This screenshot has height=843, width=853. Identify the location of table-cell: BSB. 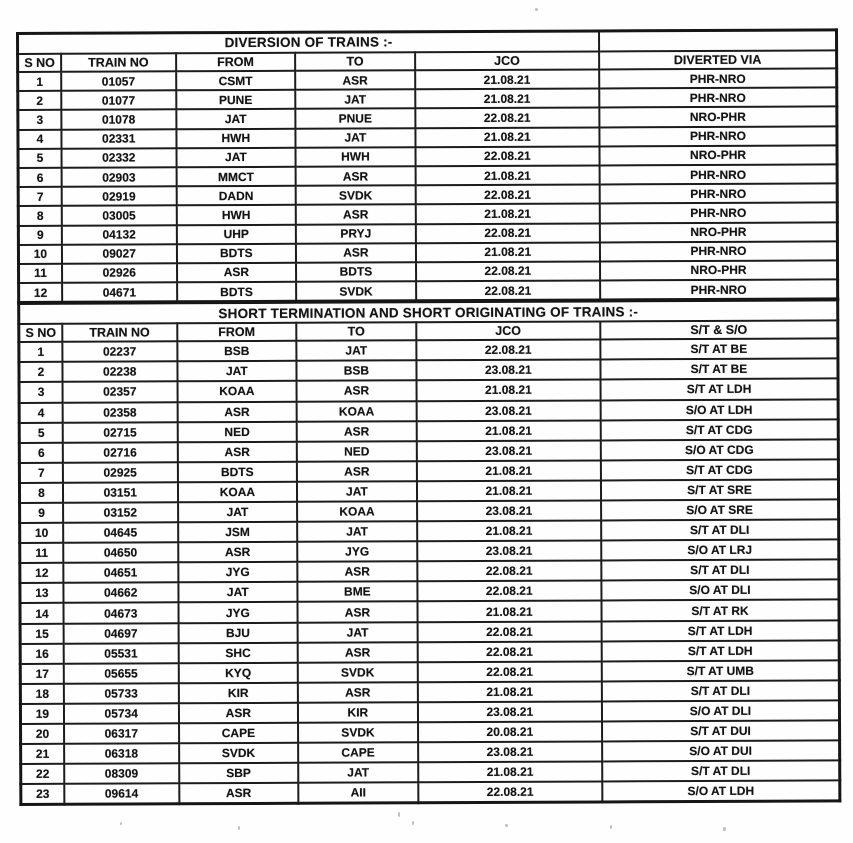
(356, 371).